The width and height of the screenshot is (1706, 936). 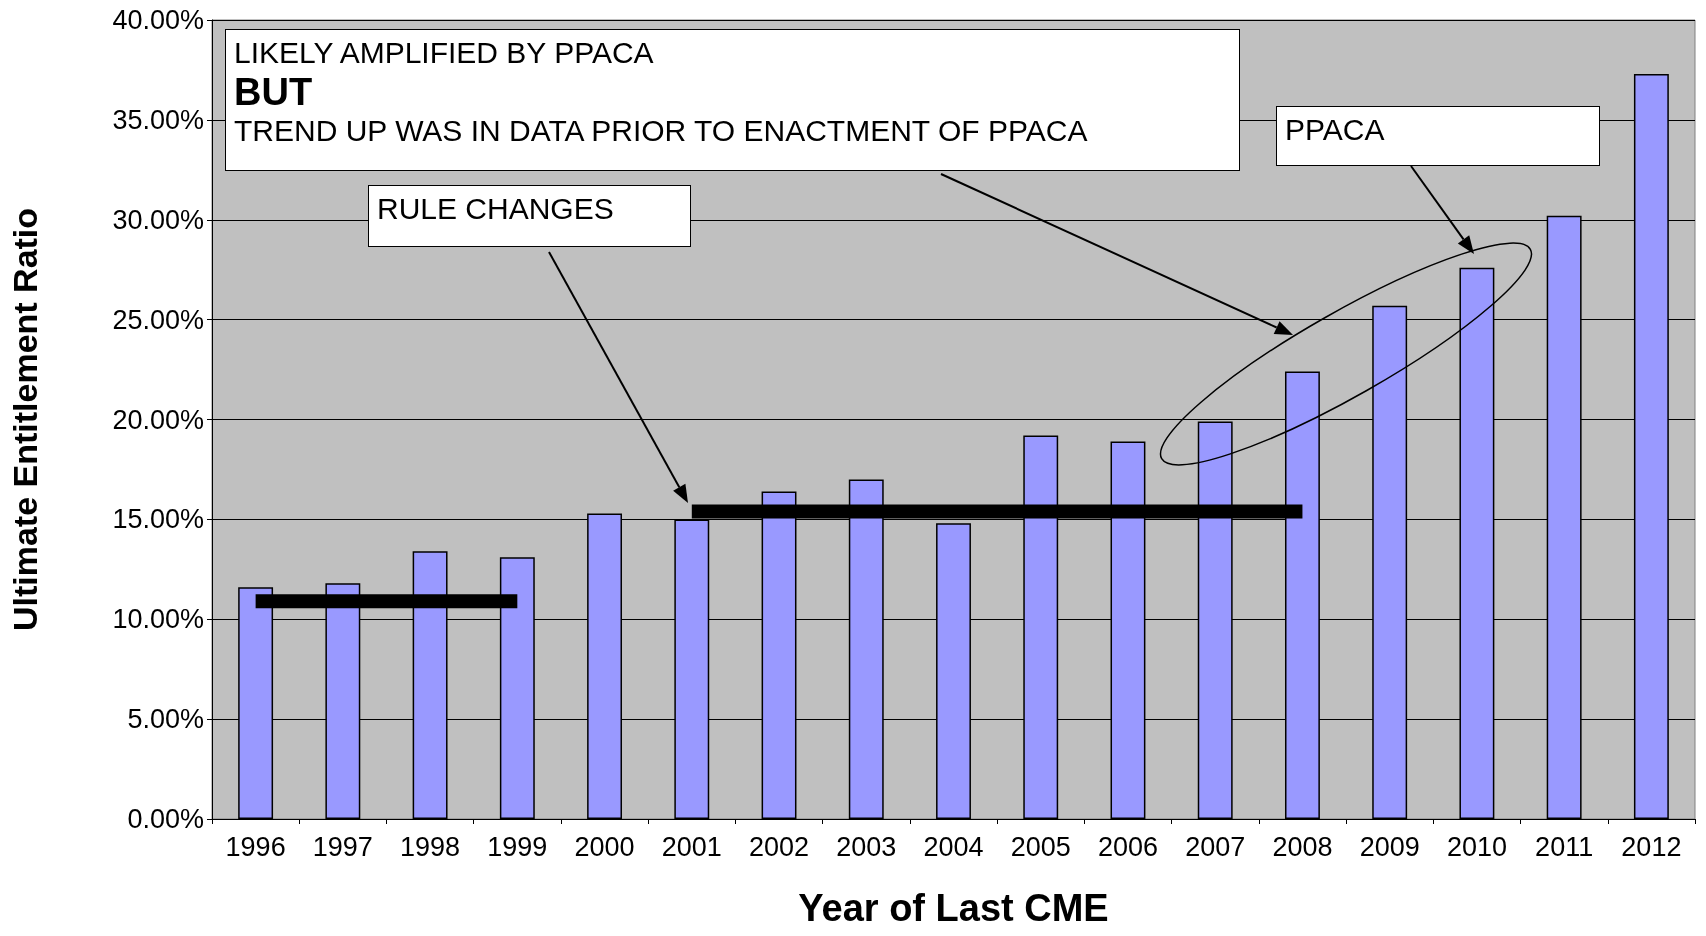 I want to click on y-tick-label: 30.00%, so click(x=158, y=219).